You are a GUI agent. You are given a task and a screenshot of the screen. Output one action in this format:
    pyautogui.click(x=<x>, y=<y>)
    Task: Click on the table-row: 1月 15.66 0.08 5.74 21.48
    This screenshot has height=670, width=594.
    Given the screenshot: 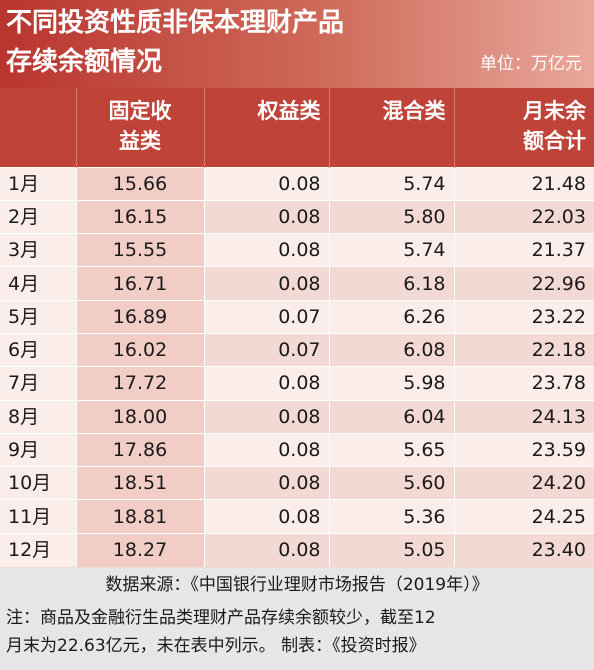 What is the action you would take?
    pyautogui.click(x=297, y=183)
    